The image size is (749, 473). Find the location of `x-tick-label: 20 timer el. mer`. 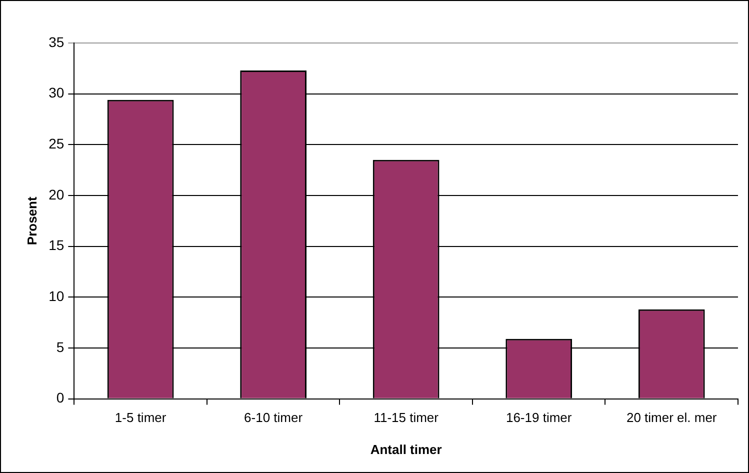

x-tick-label: 20 timer el. mer is located at coordinates (672, 418).